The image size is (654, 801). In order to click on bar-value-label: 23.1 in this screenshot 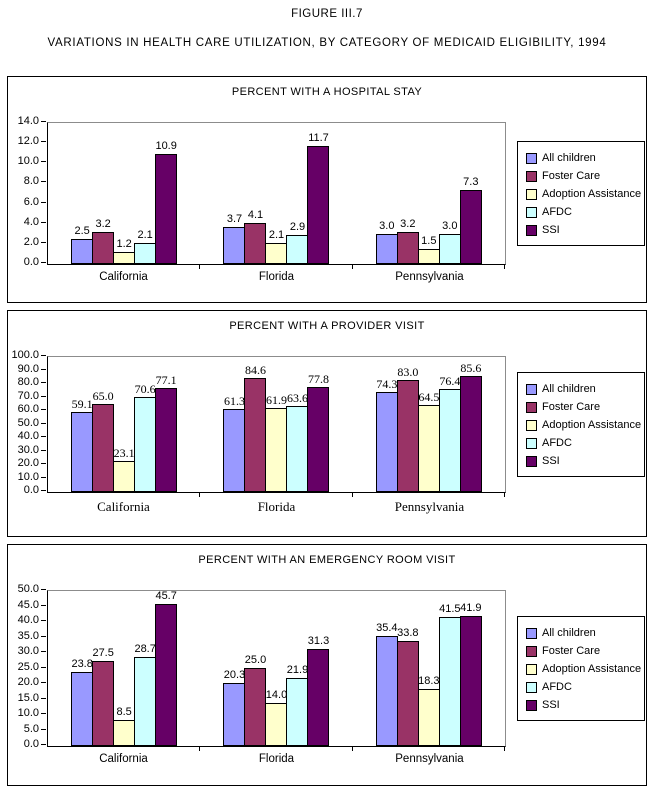, I will do `click(124, 453)`.